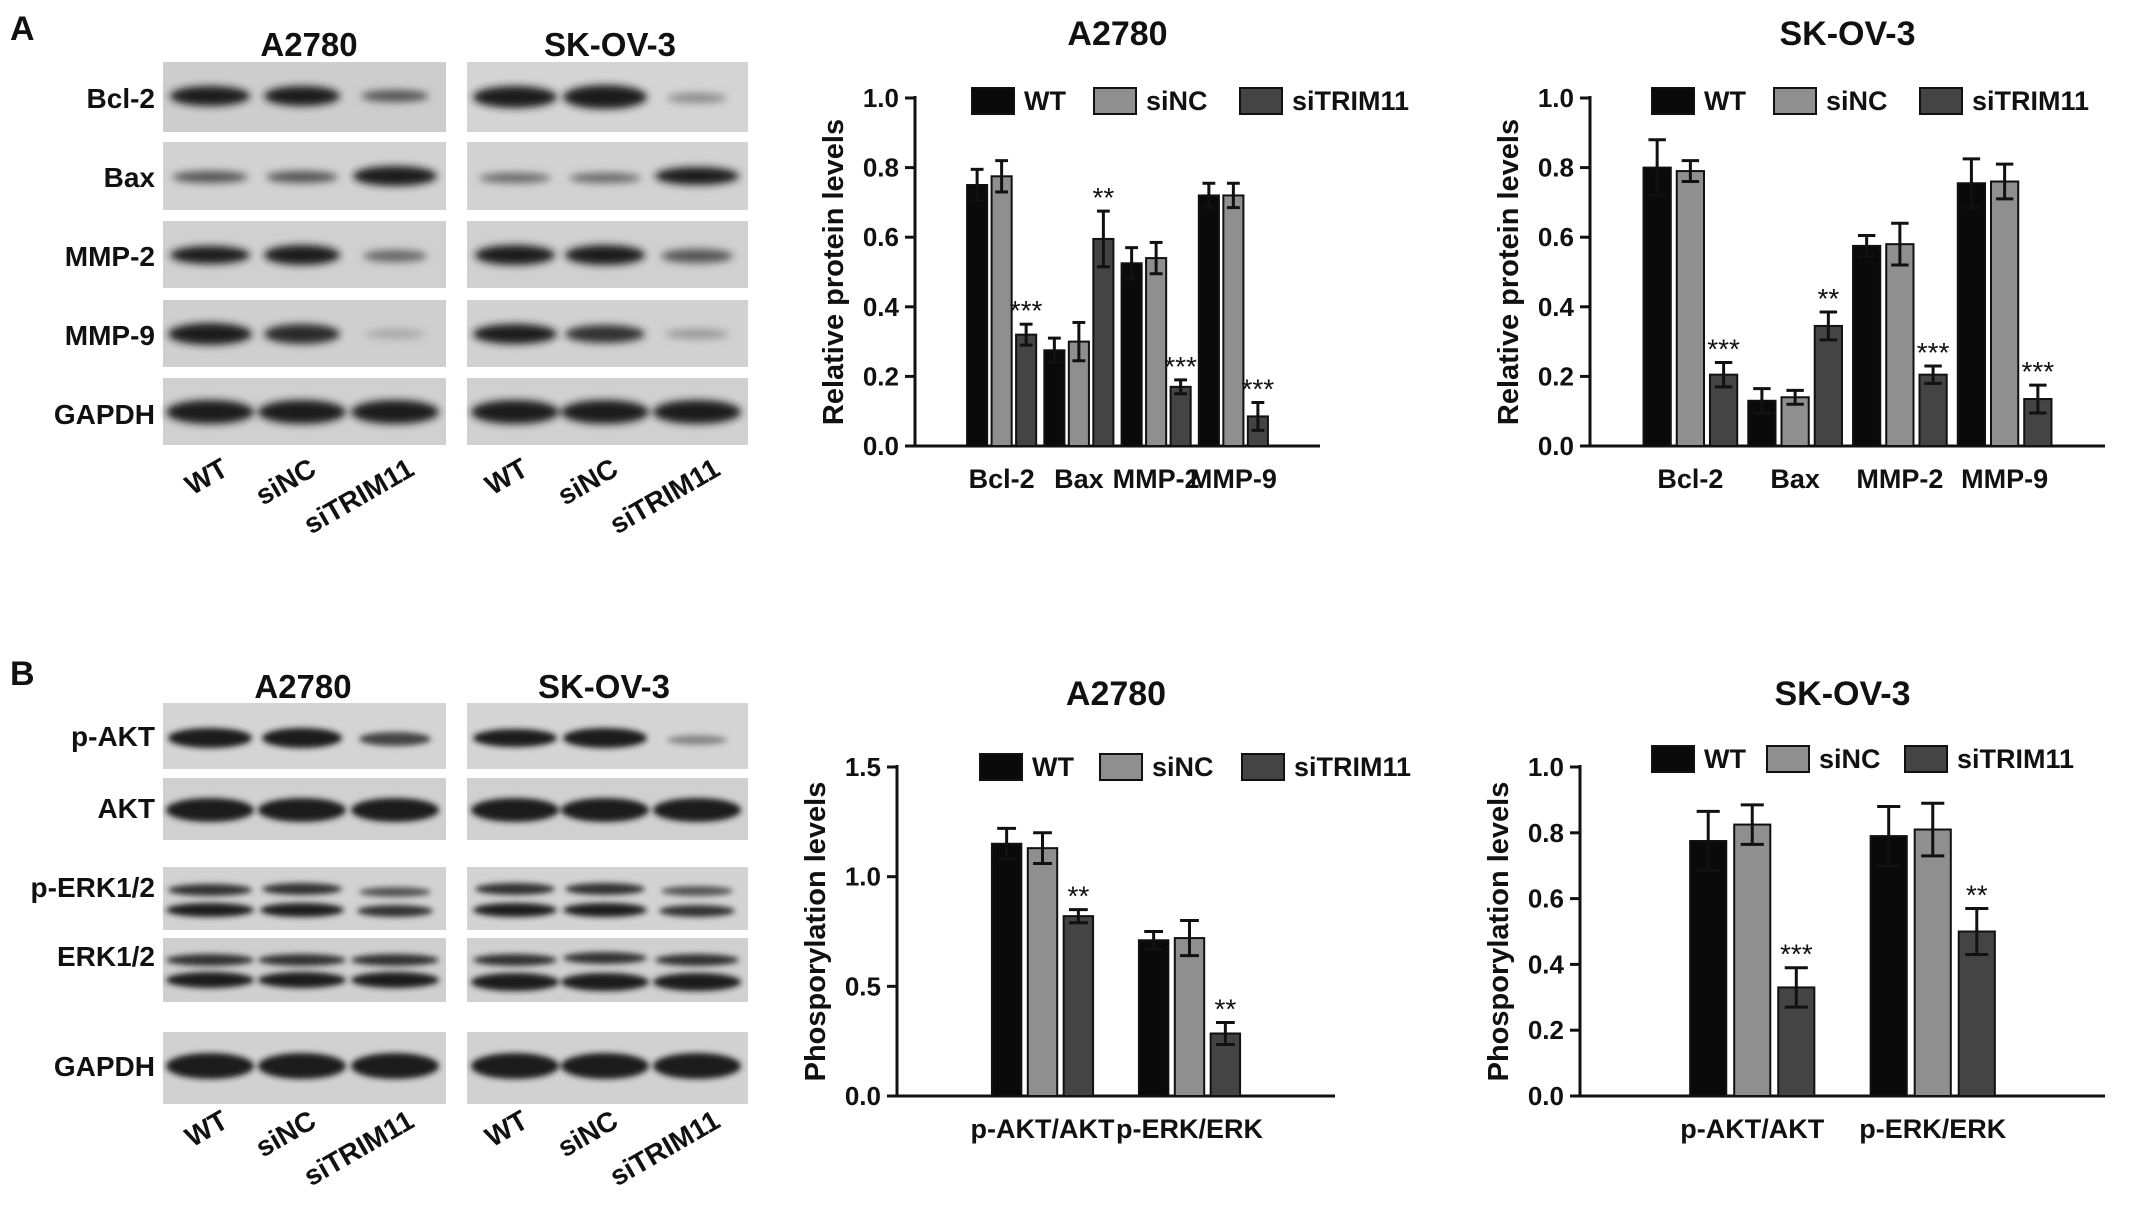 The image size is (2150, 1218). What do you see at coordinates (1850, 759) in the screenshot?
I see `legend-label: siNC` at bounding box center [1850, 759].